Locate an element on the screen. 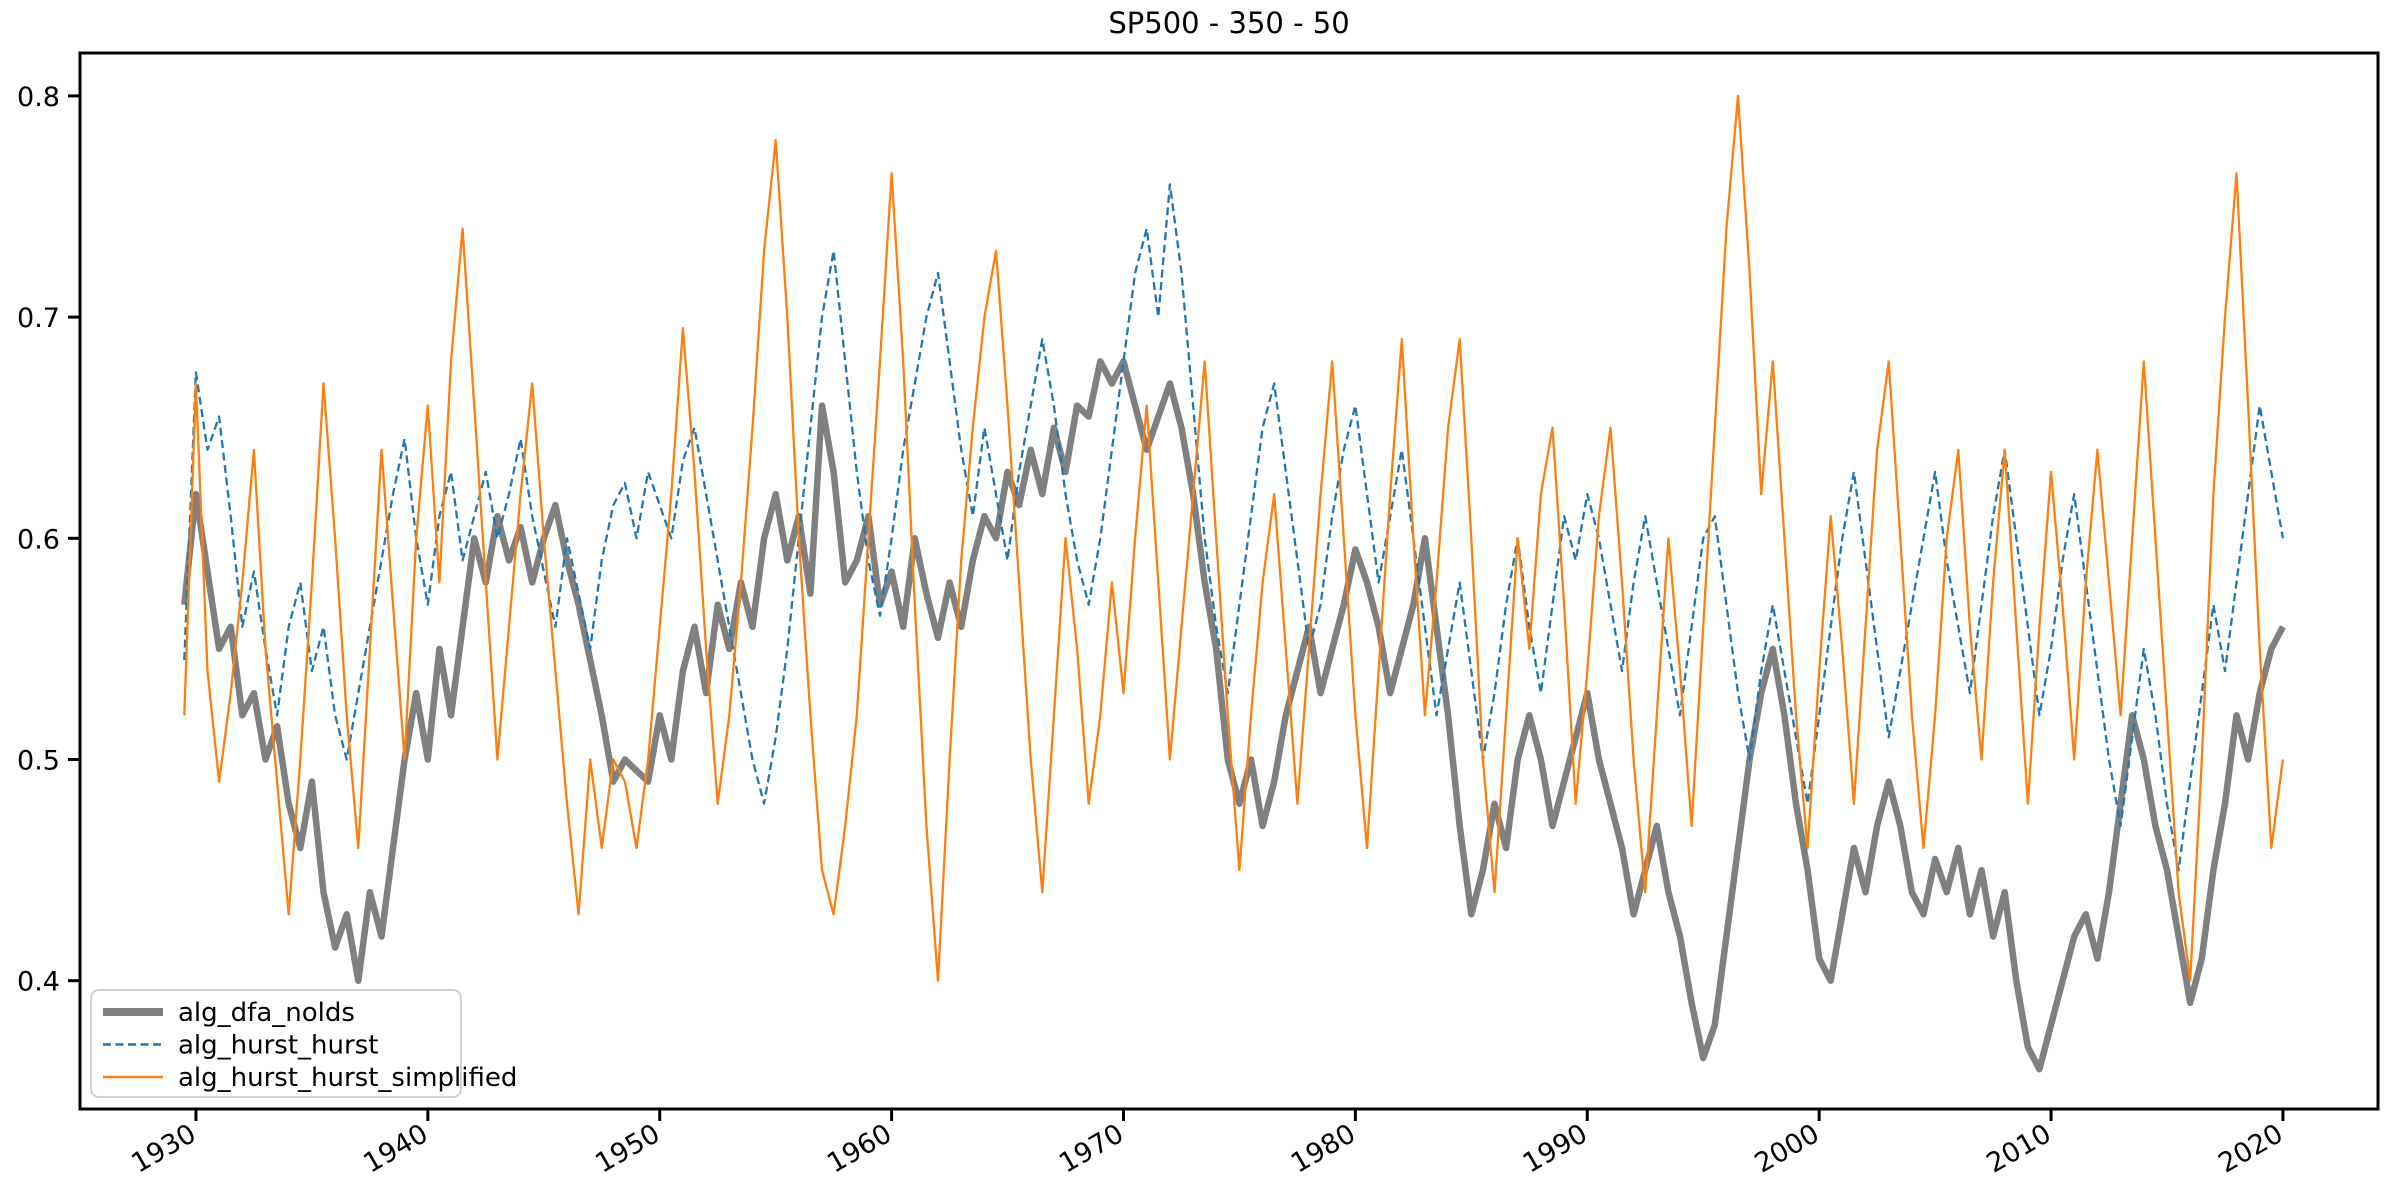  y-tick-label: 0.7 is located at coordinates (38, 318).